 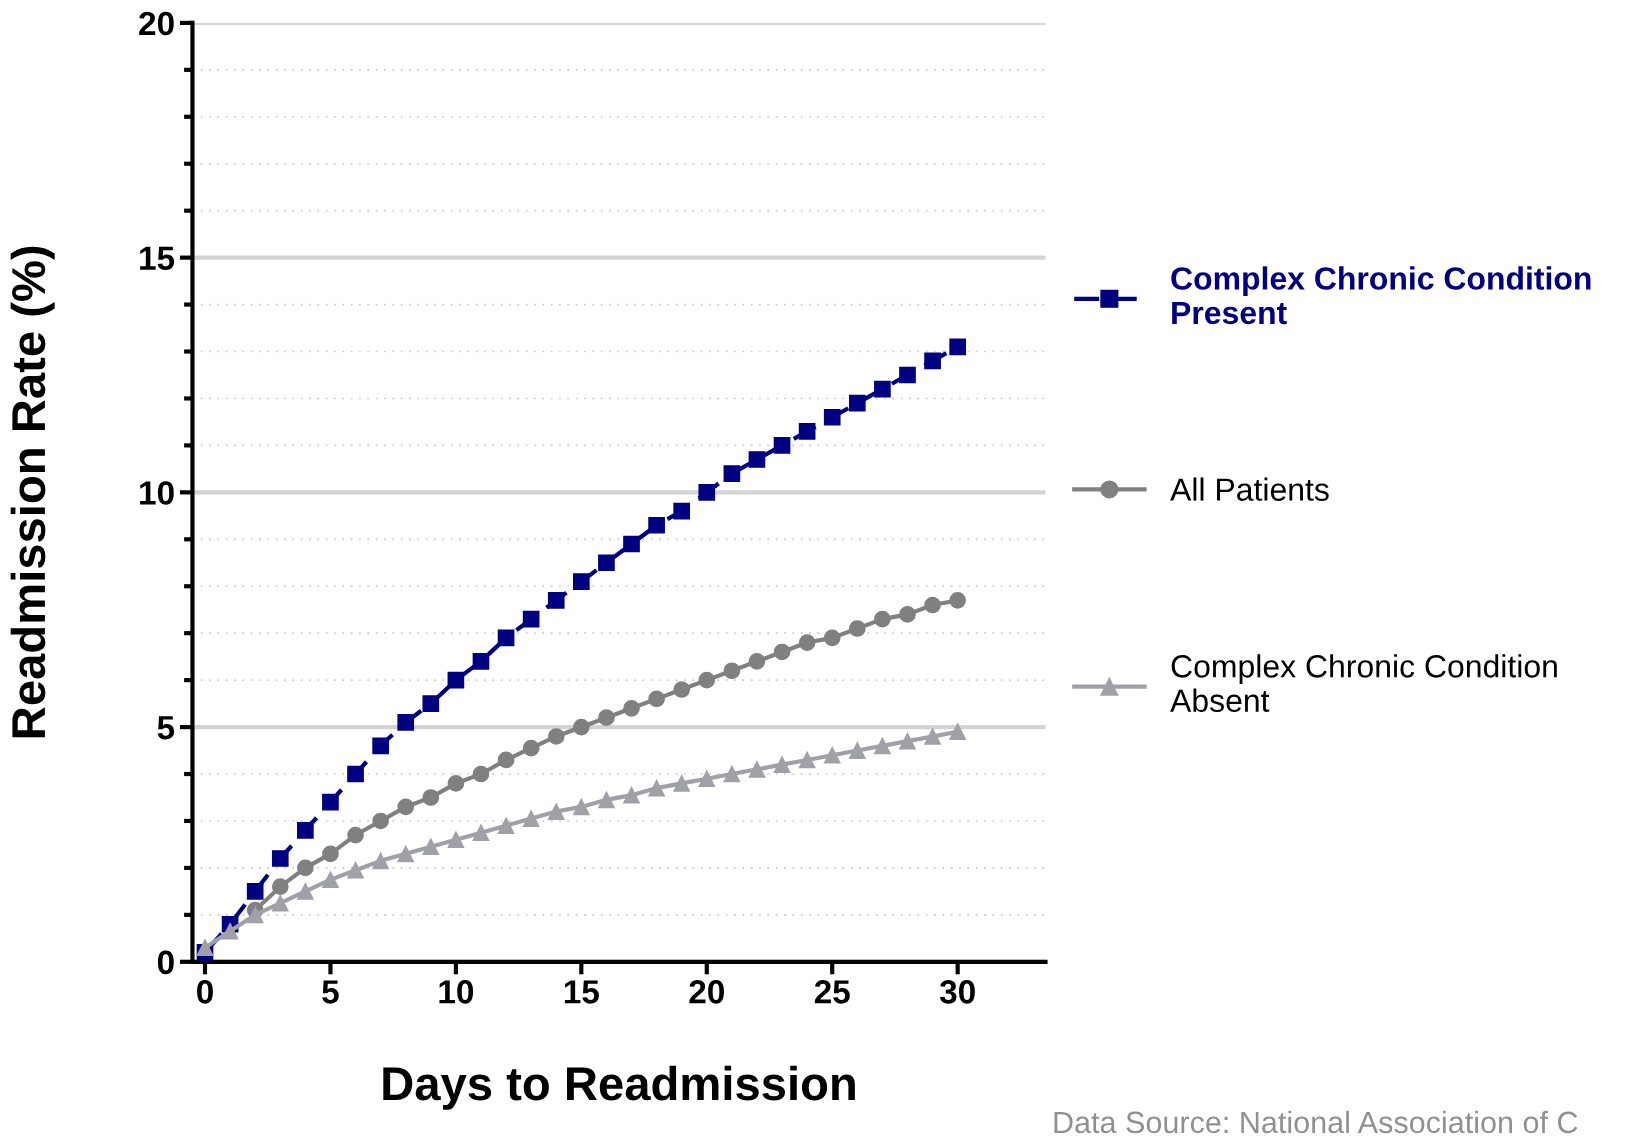 What do you see at coordinates (156, 23) in the screenshot?
I see `y-tick-label: 20` at bounding box center [156, 23].